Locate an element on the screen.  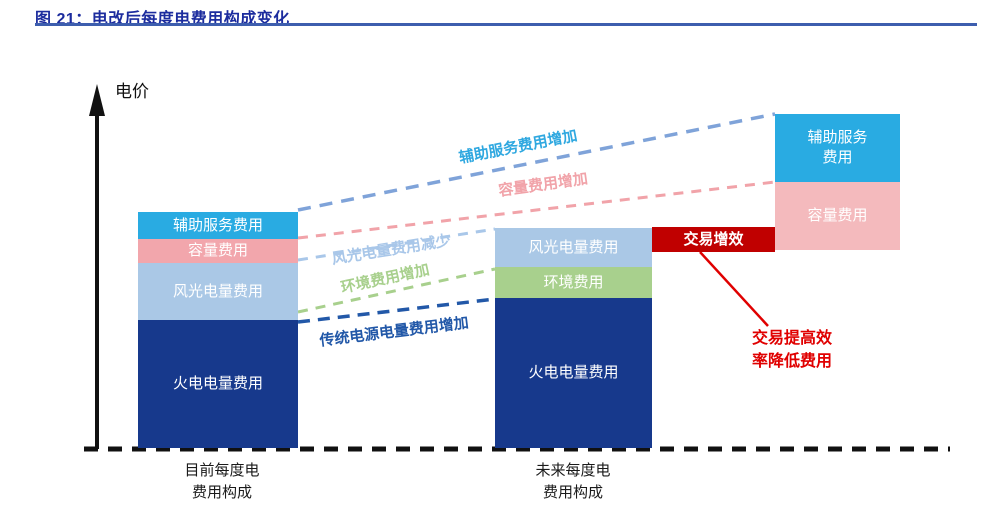
y-axis-label: 电价 is located at coordinates (132, 91).